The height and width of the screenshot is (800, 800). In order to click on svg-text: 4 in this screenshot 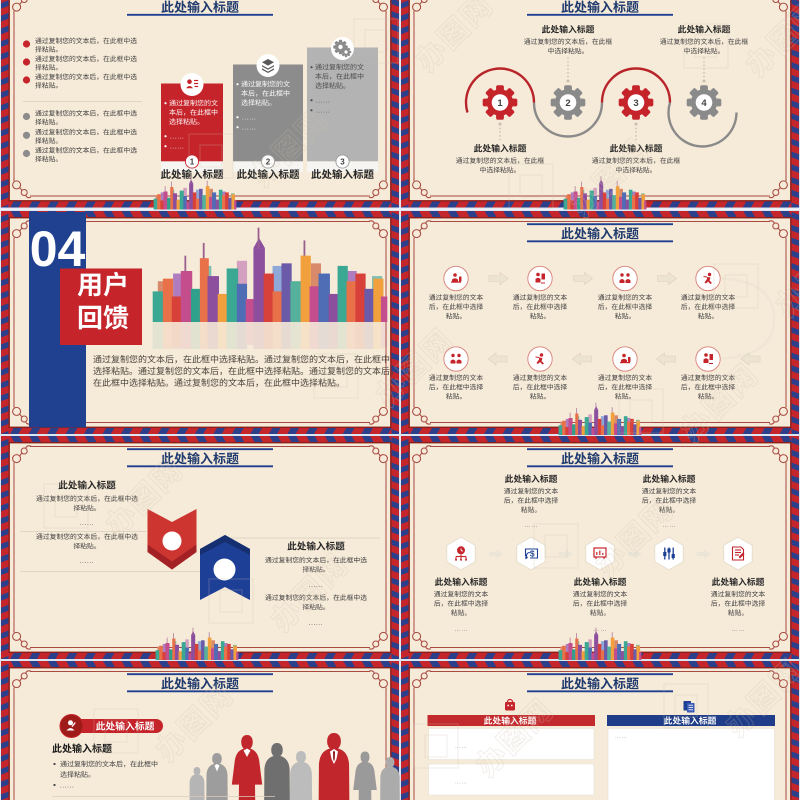, I will do `click(704, 103)`.